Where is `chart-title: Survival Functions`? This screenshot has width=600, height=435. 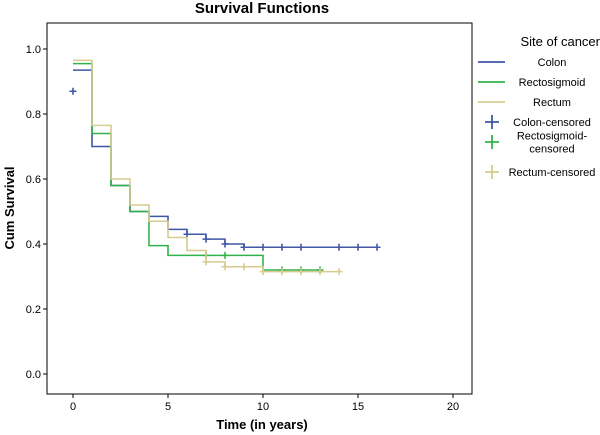
chart-title: Survival Functions is located at coordinates (262, 8).